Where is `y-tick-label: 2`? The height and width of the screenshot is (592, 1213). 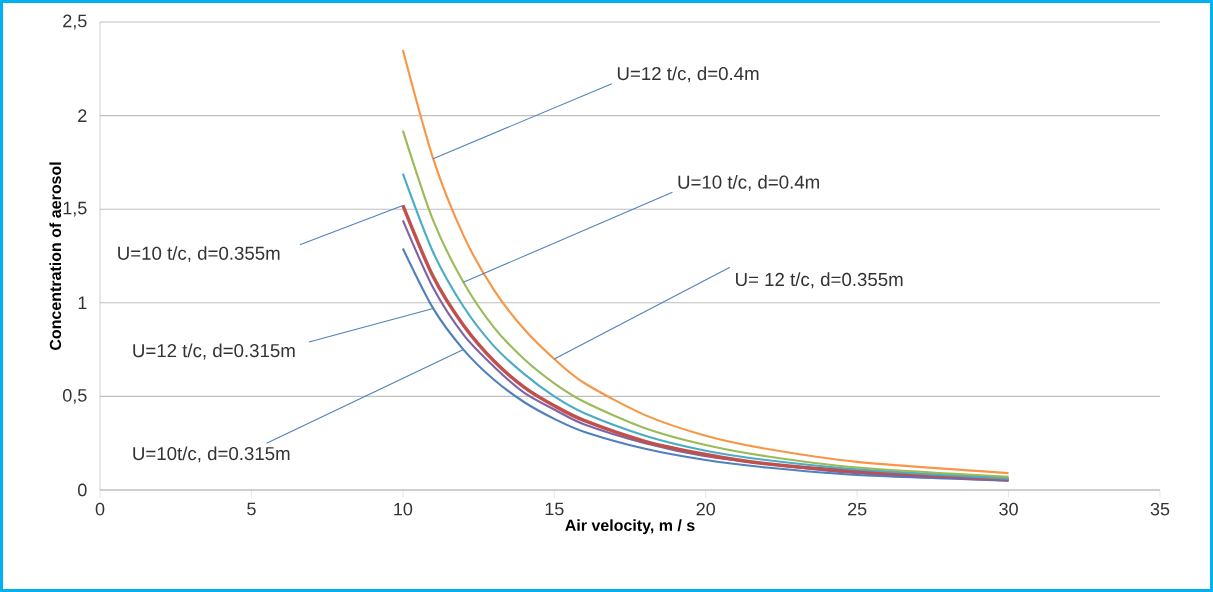 y-tick-label: 2 is located at coordinates (82, 115).